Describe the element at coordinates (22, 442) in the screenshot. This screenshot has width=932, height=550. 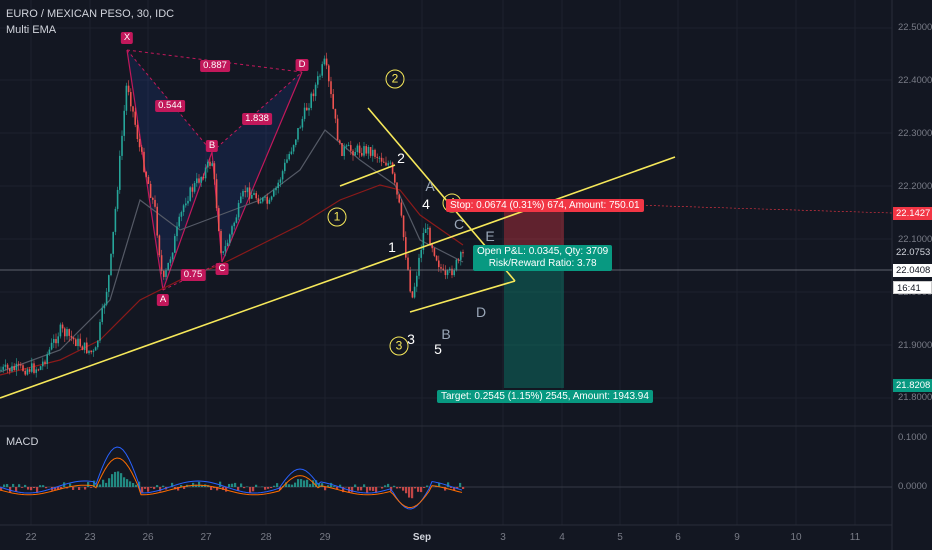
I see `macd-label: MACD` at that location.